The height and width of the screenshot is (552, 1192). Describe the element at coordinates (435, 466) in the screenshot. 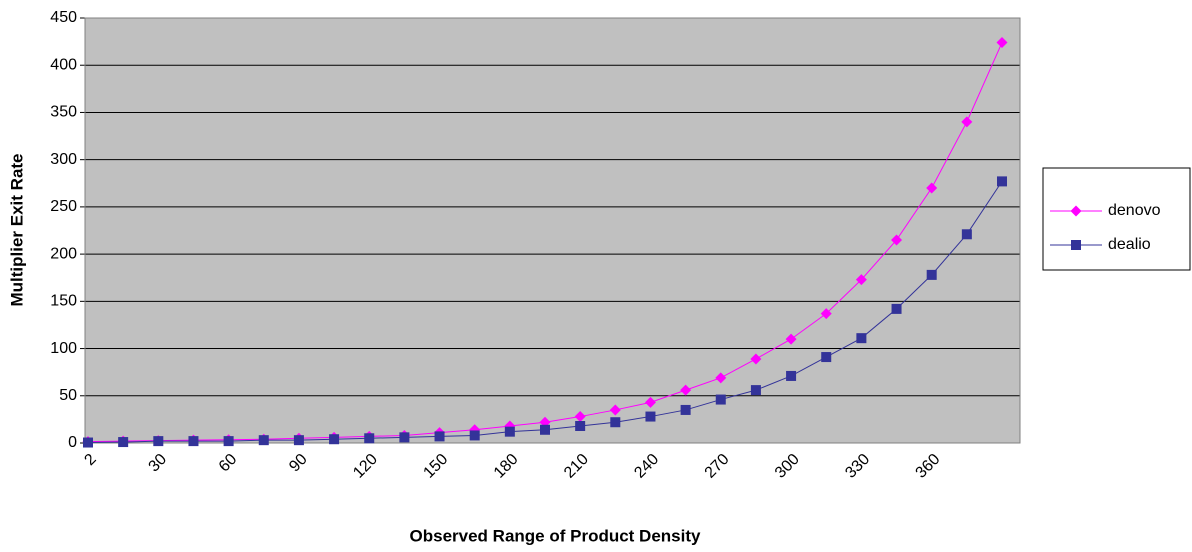

I see `x-tick-label: 150` at that location.